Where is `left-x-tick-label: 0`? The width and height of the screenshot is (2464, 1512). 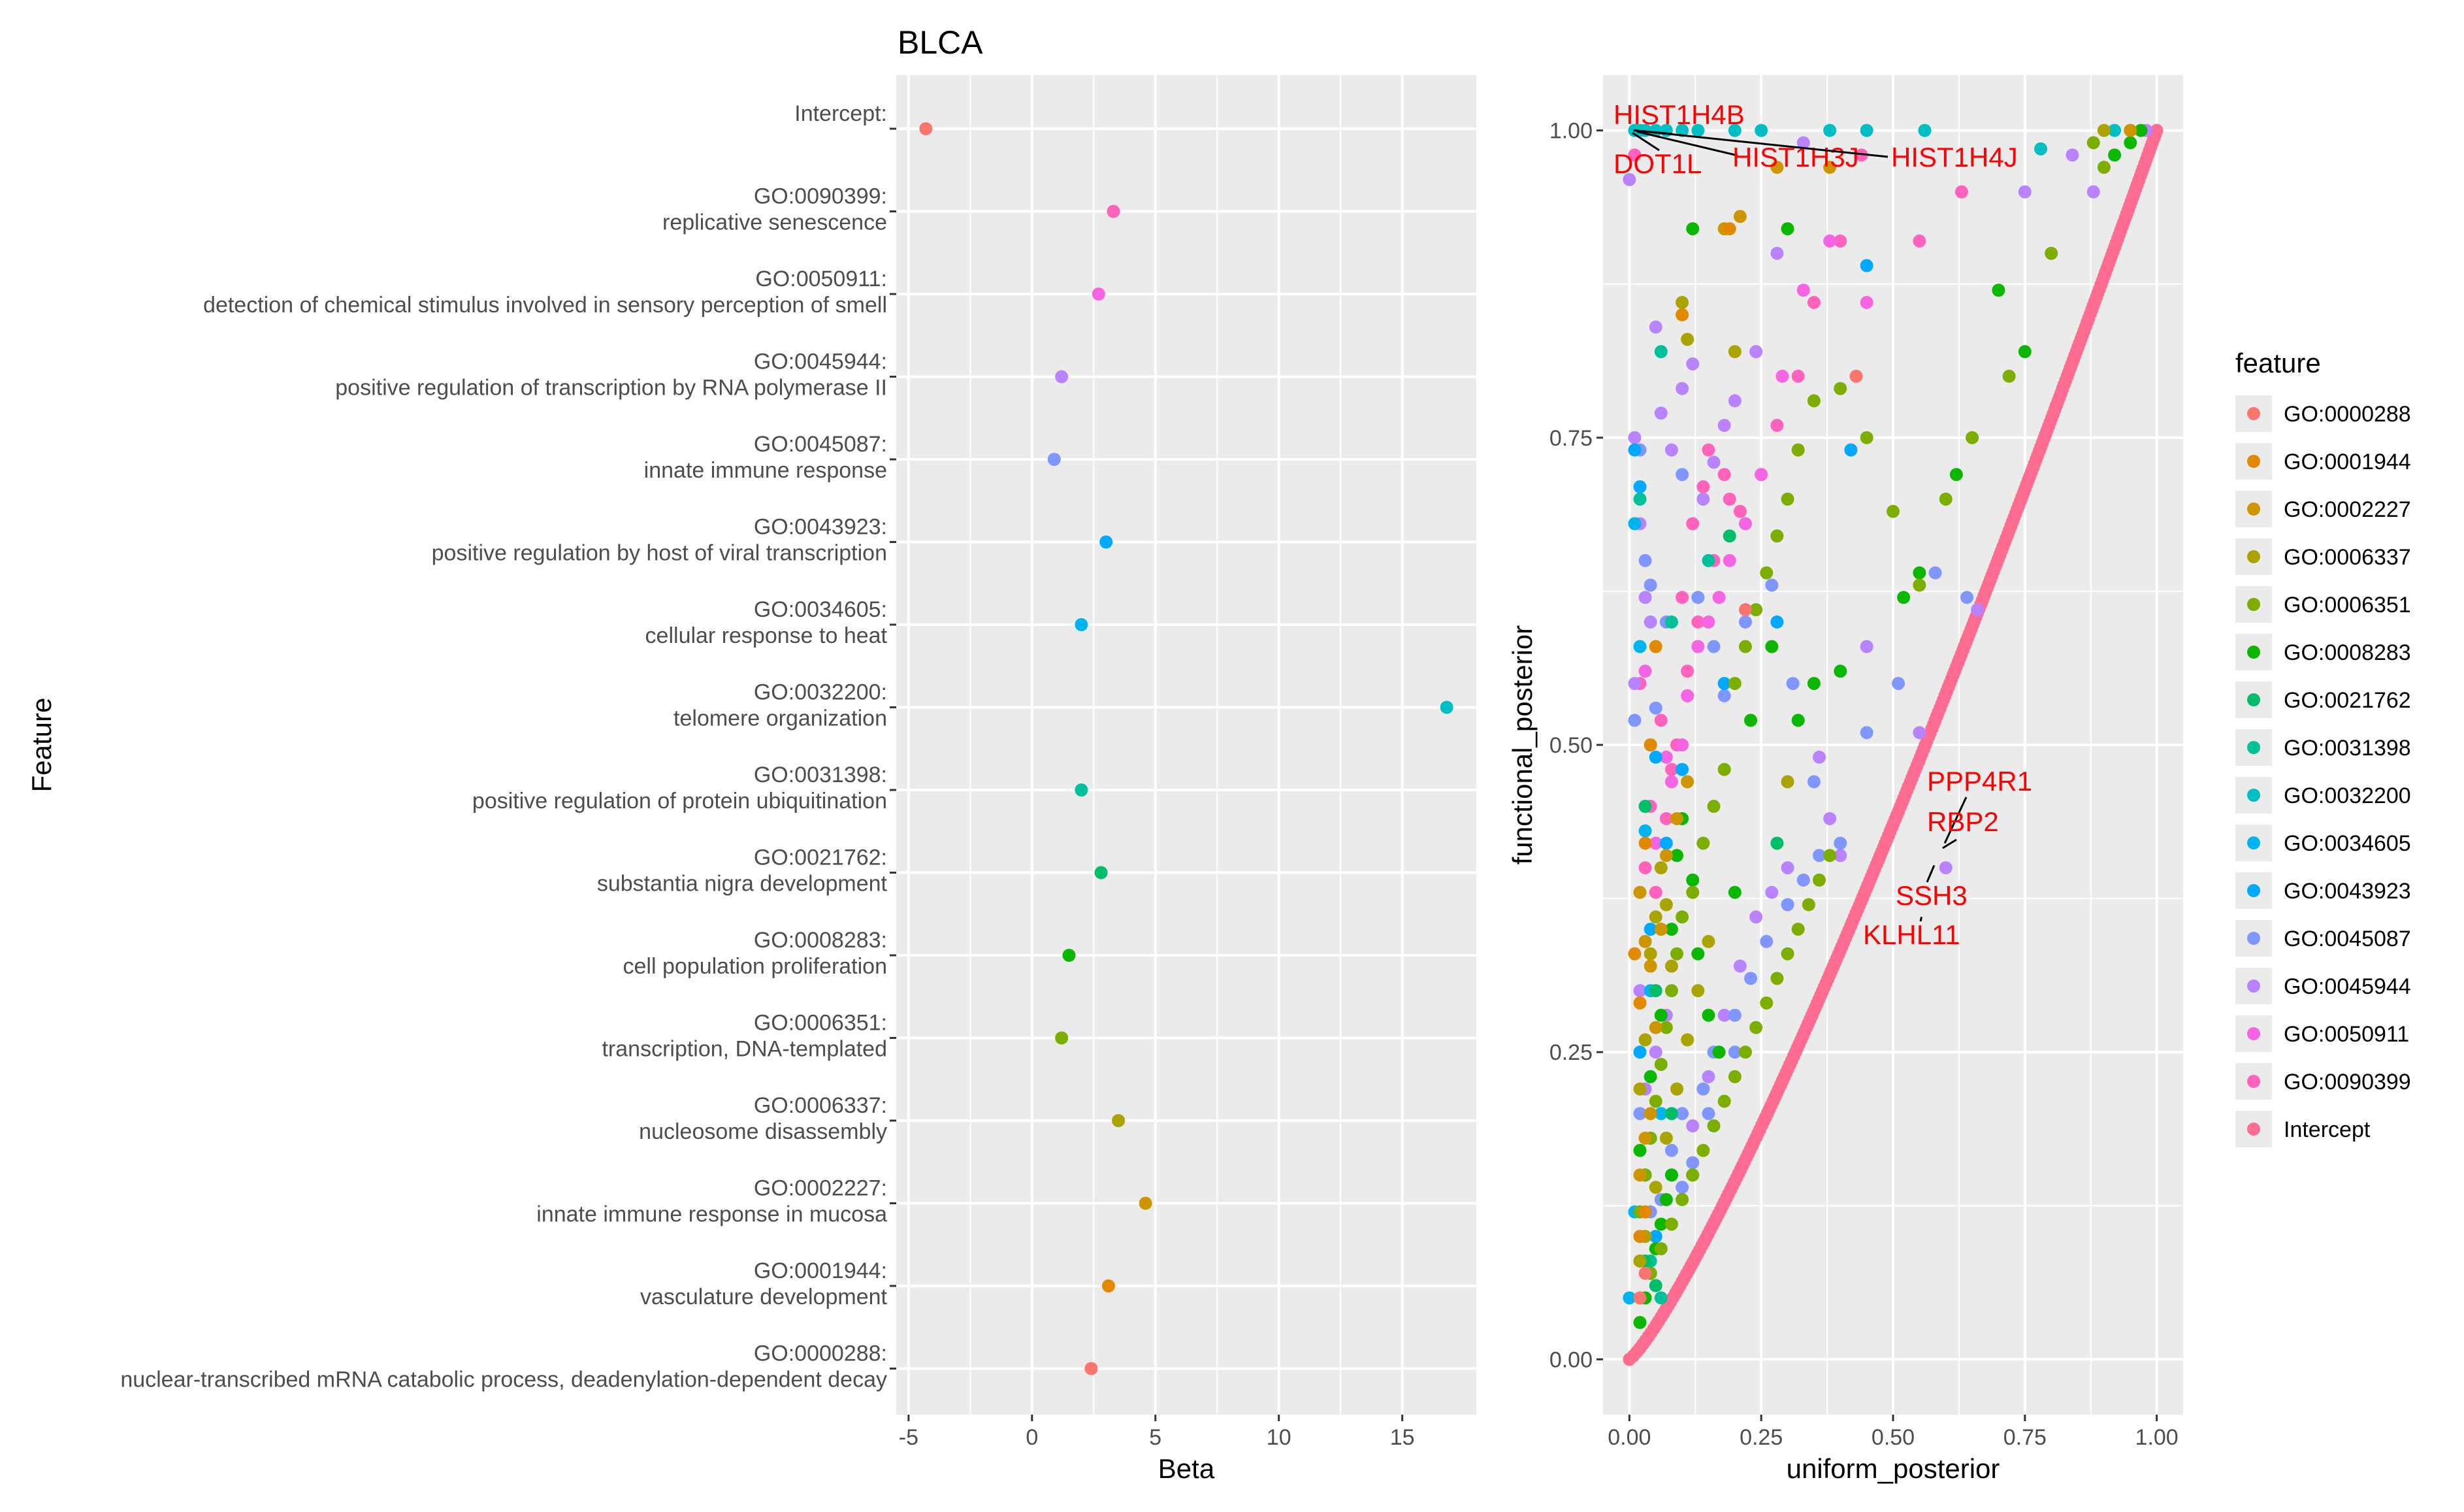 left-x-tick-label: 0 is located at coordinates (1032, 1437).